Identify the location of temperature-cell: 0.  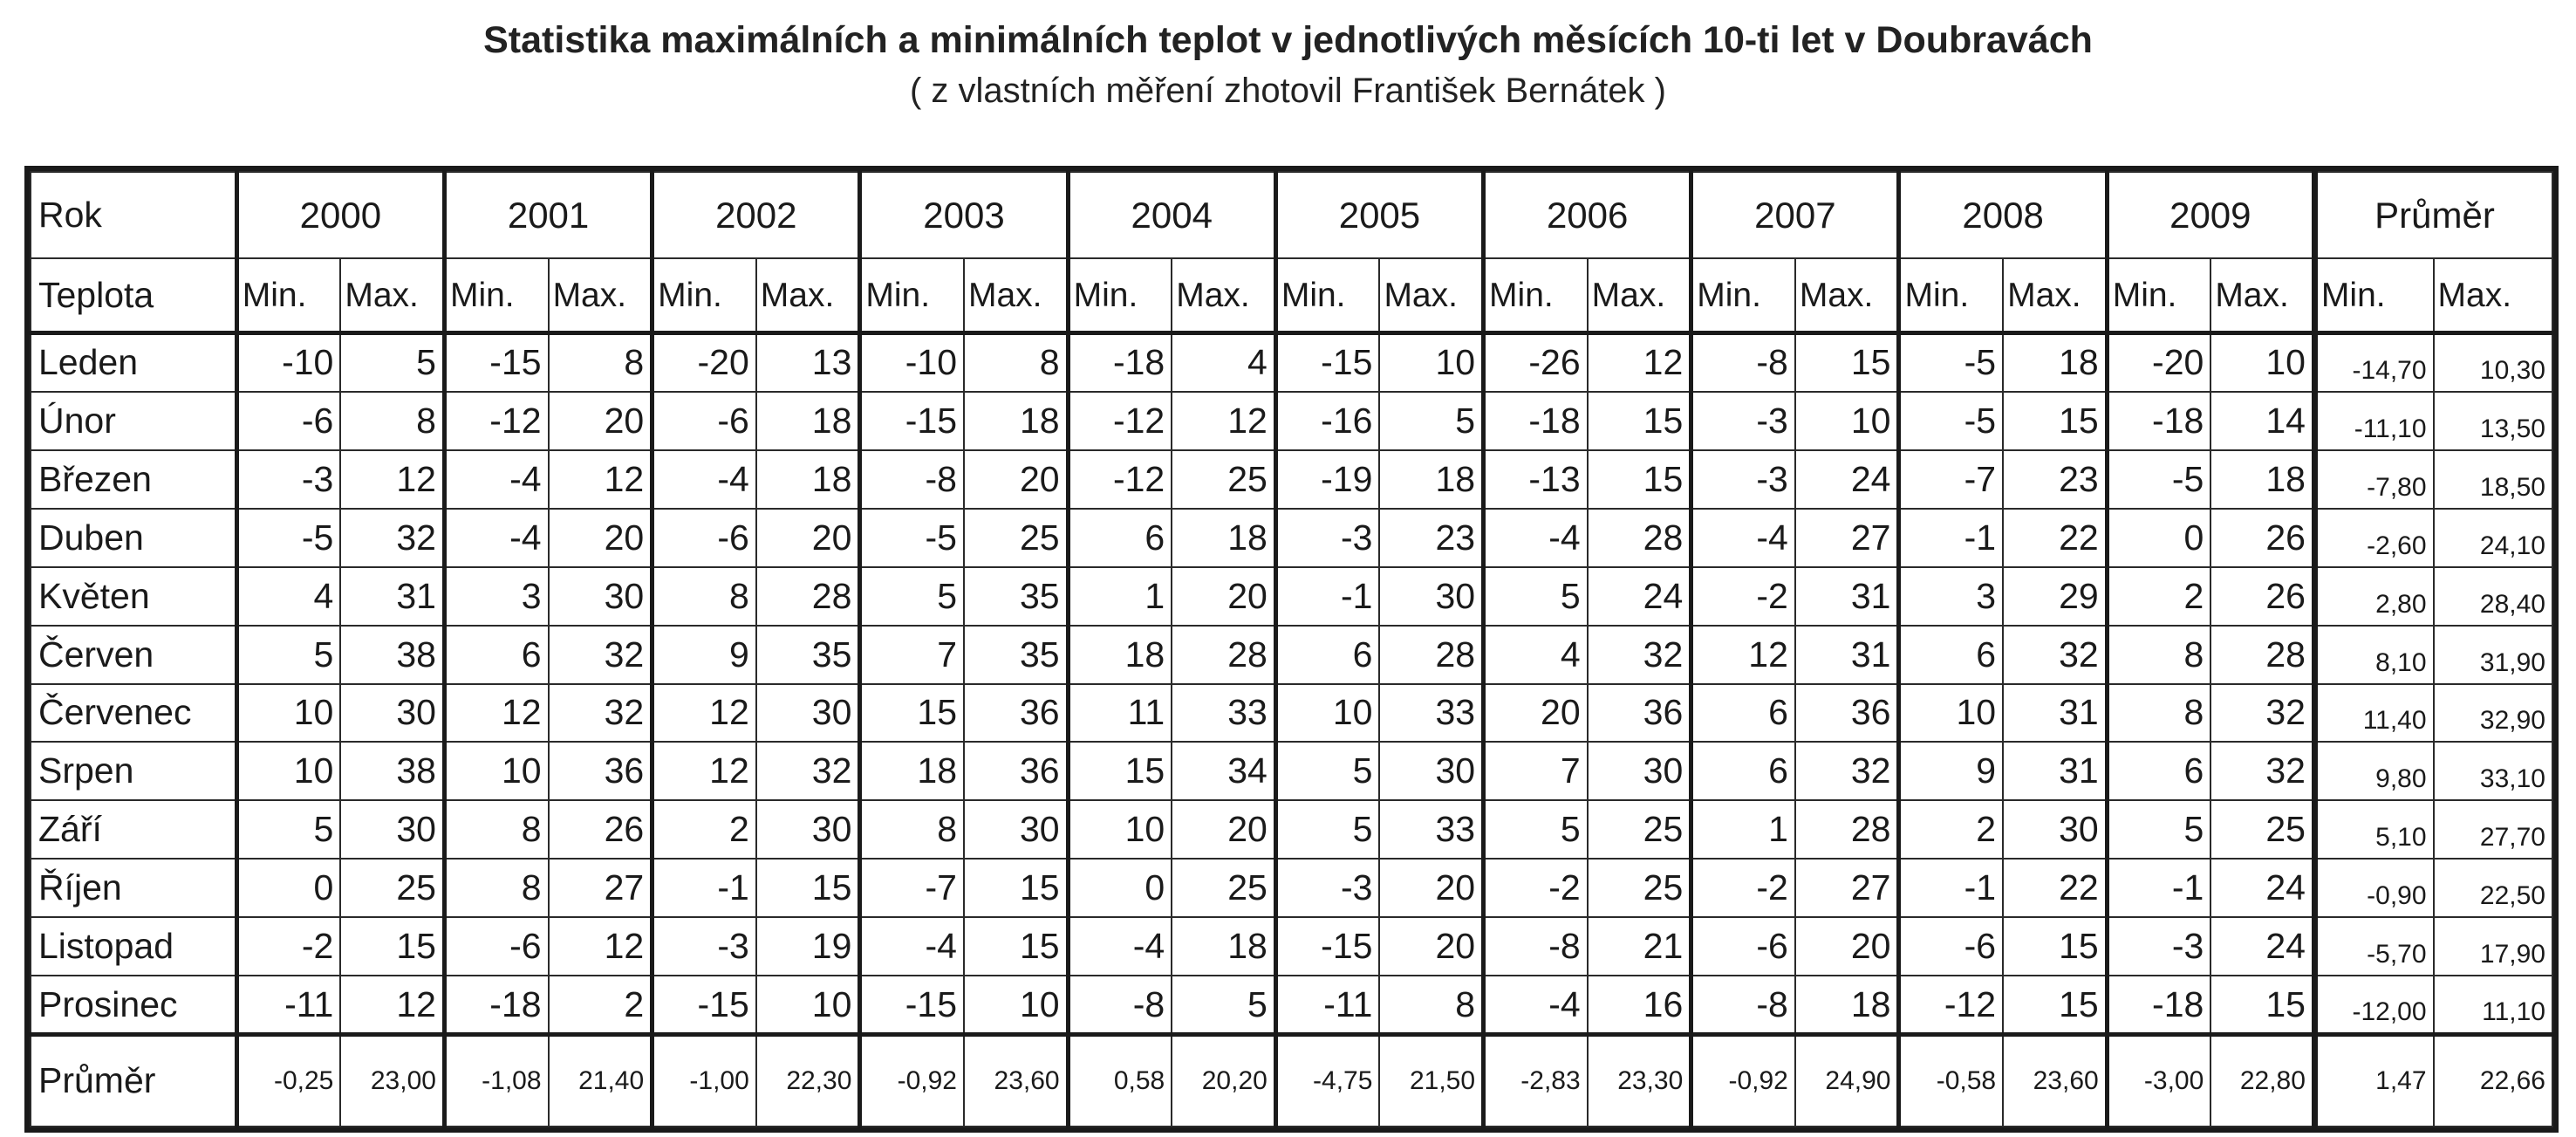
(2158, 537).